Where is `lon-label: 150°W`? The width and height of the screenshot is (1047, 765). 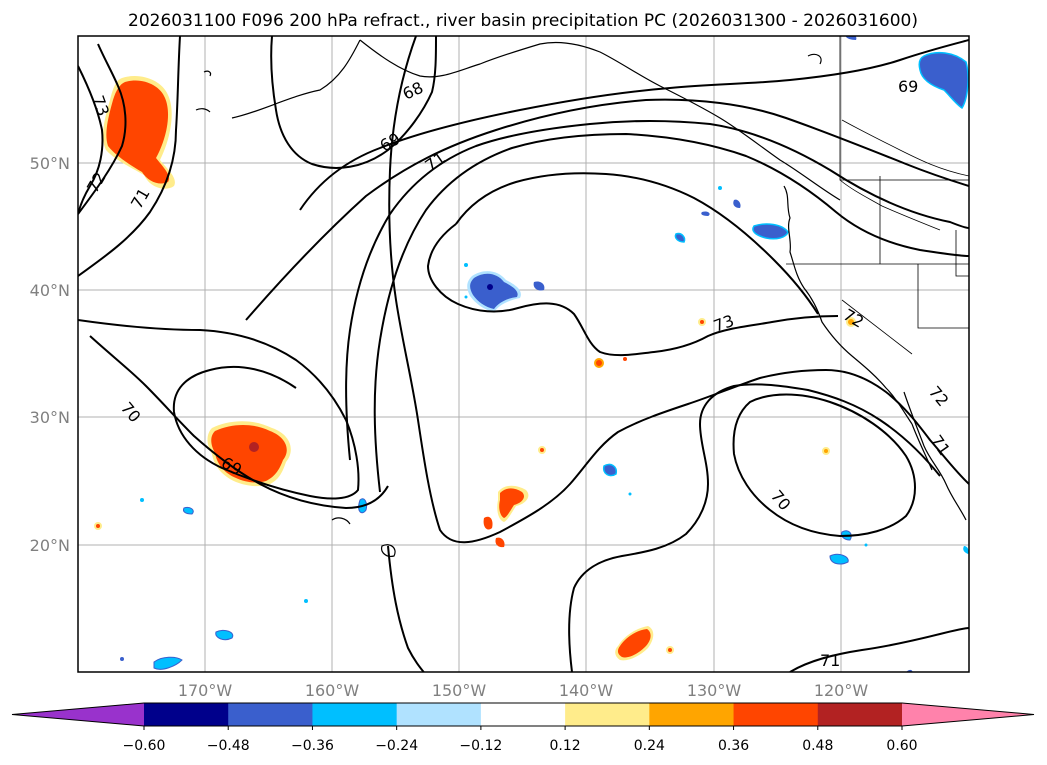 lon-label: 150°W is located at coordinates (459, 690).